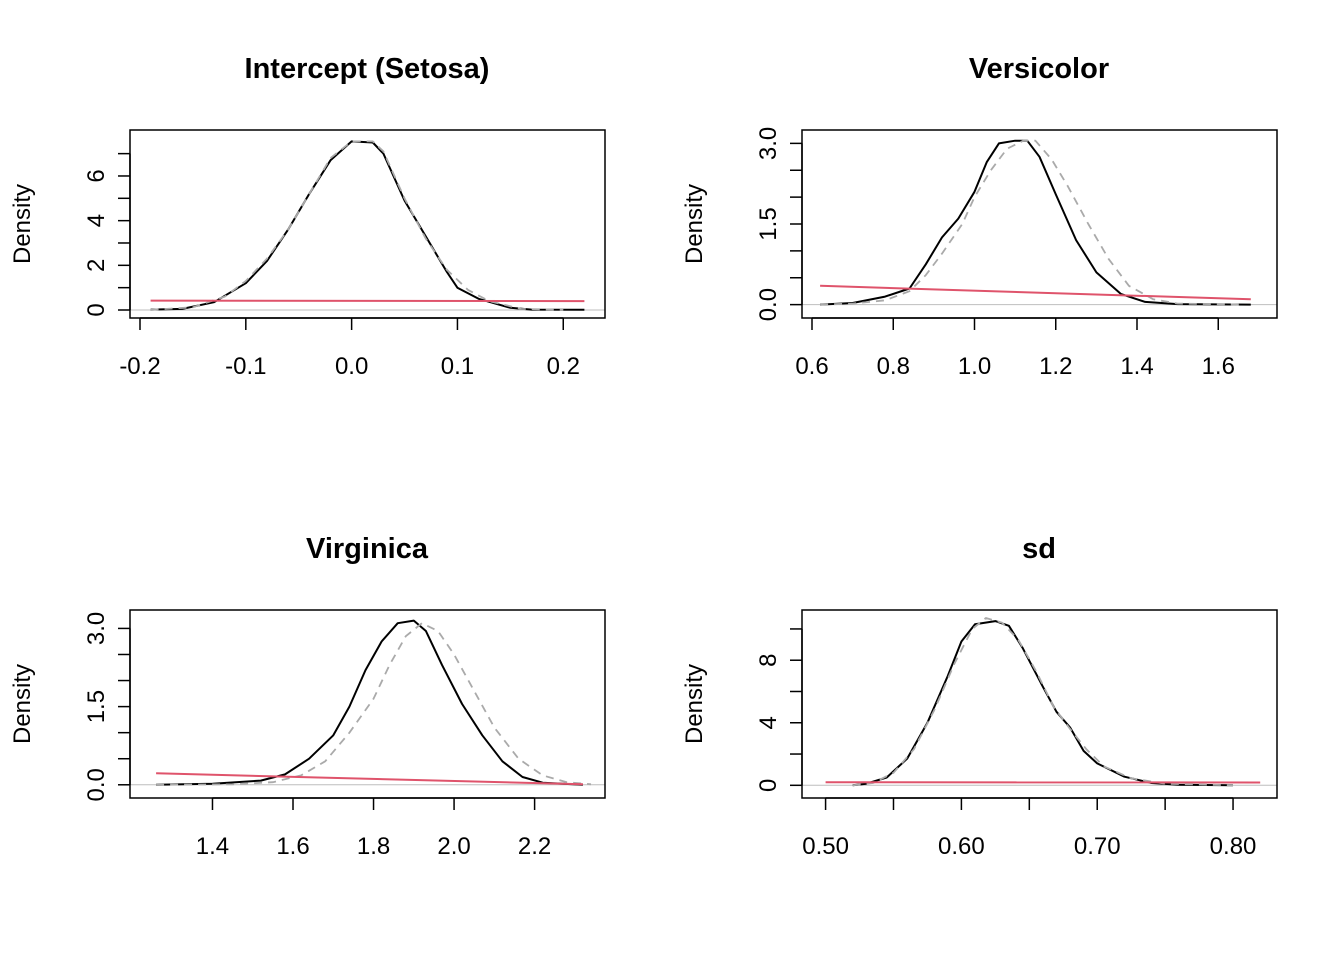  What do you see at coordinates (367, 549) in the screenshot?
I see `panel-title: Virginica` at bounding box center [367, 549].